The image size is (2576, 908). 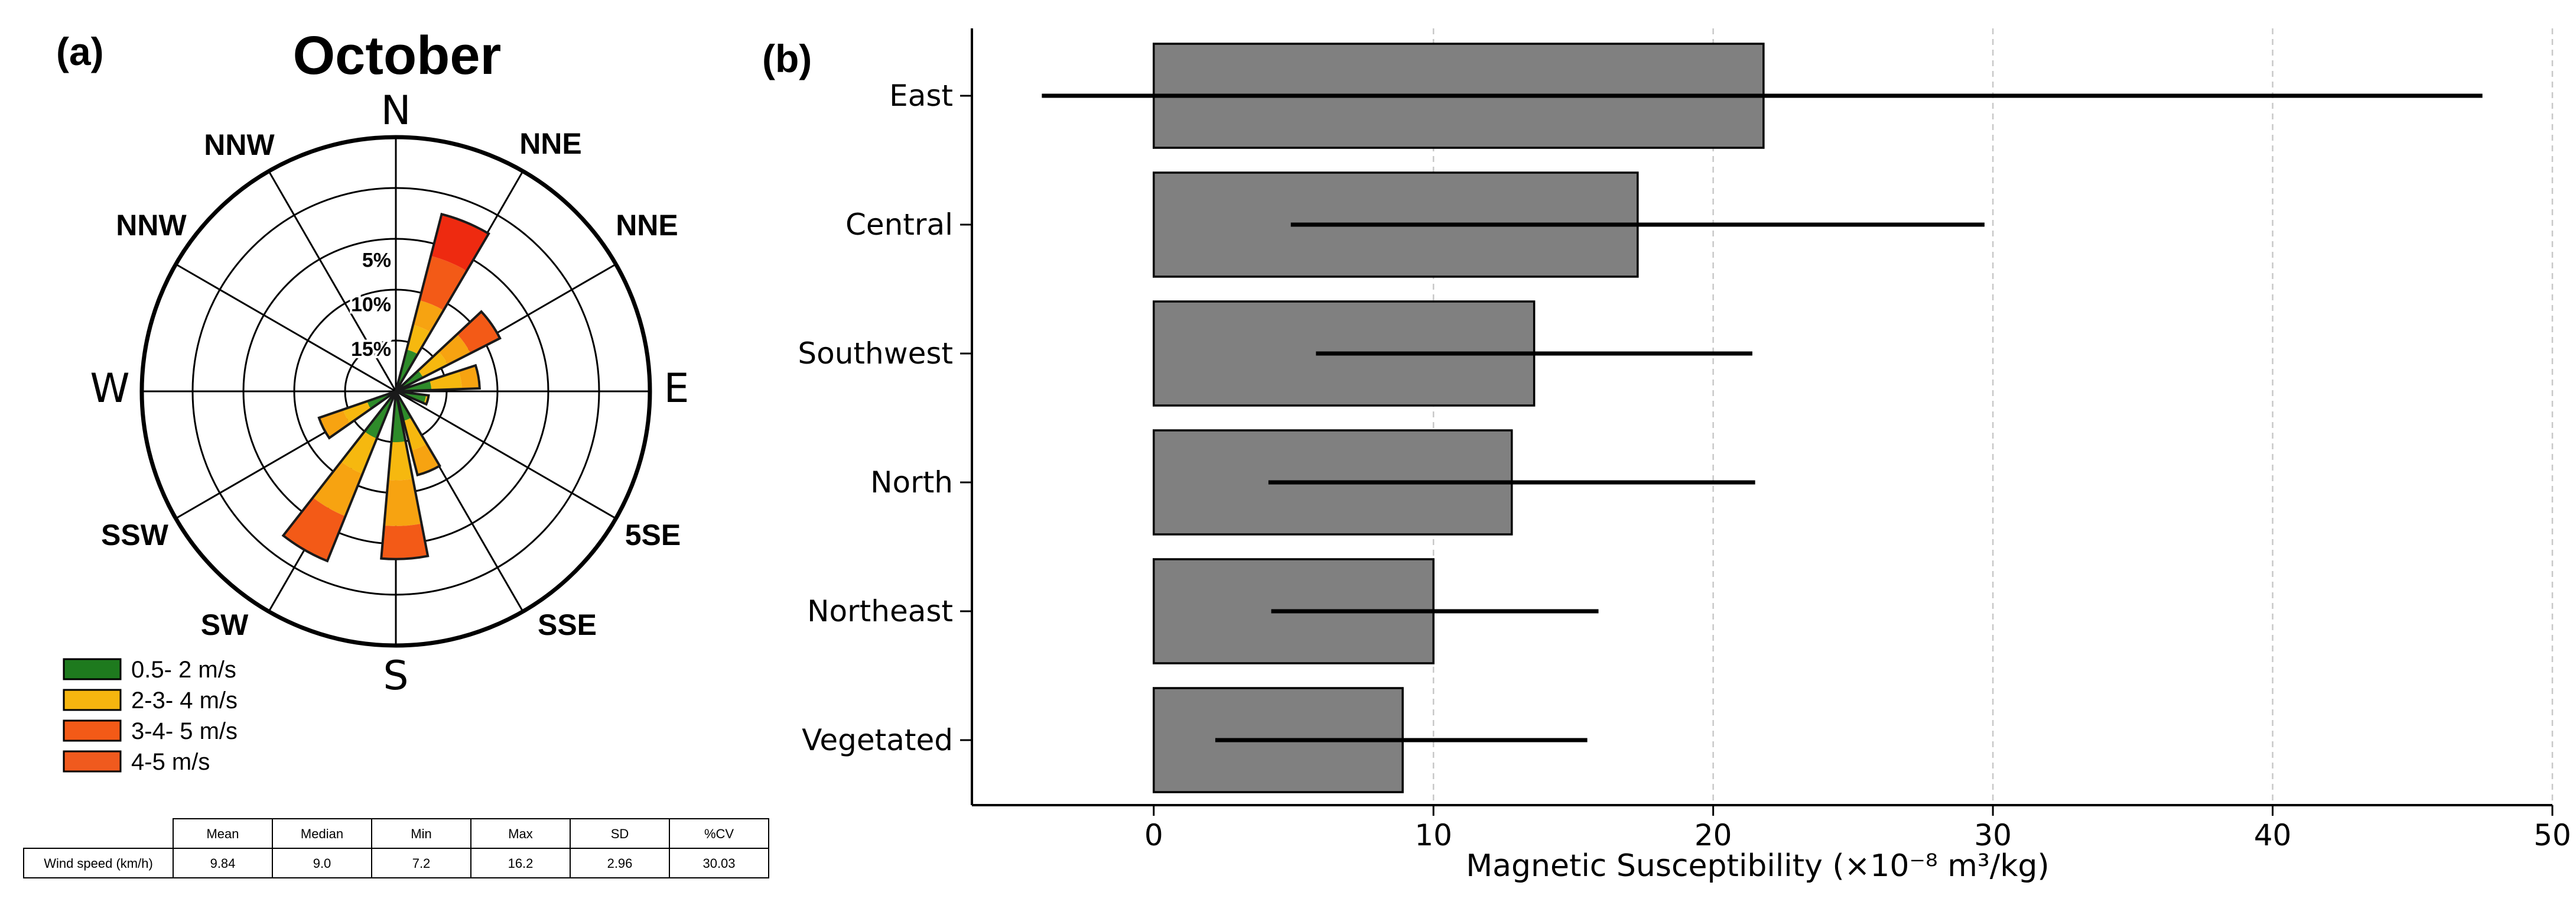 I want to click on legend-label-1: 2-3- 4 m/s, so click(x=184, y=701).